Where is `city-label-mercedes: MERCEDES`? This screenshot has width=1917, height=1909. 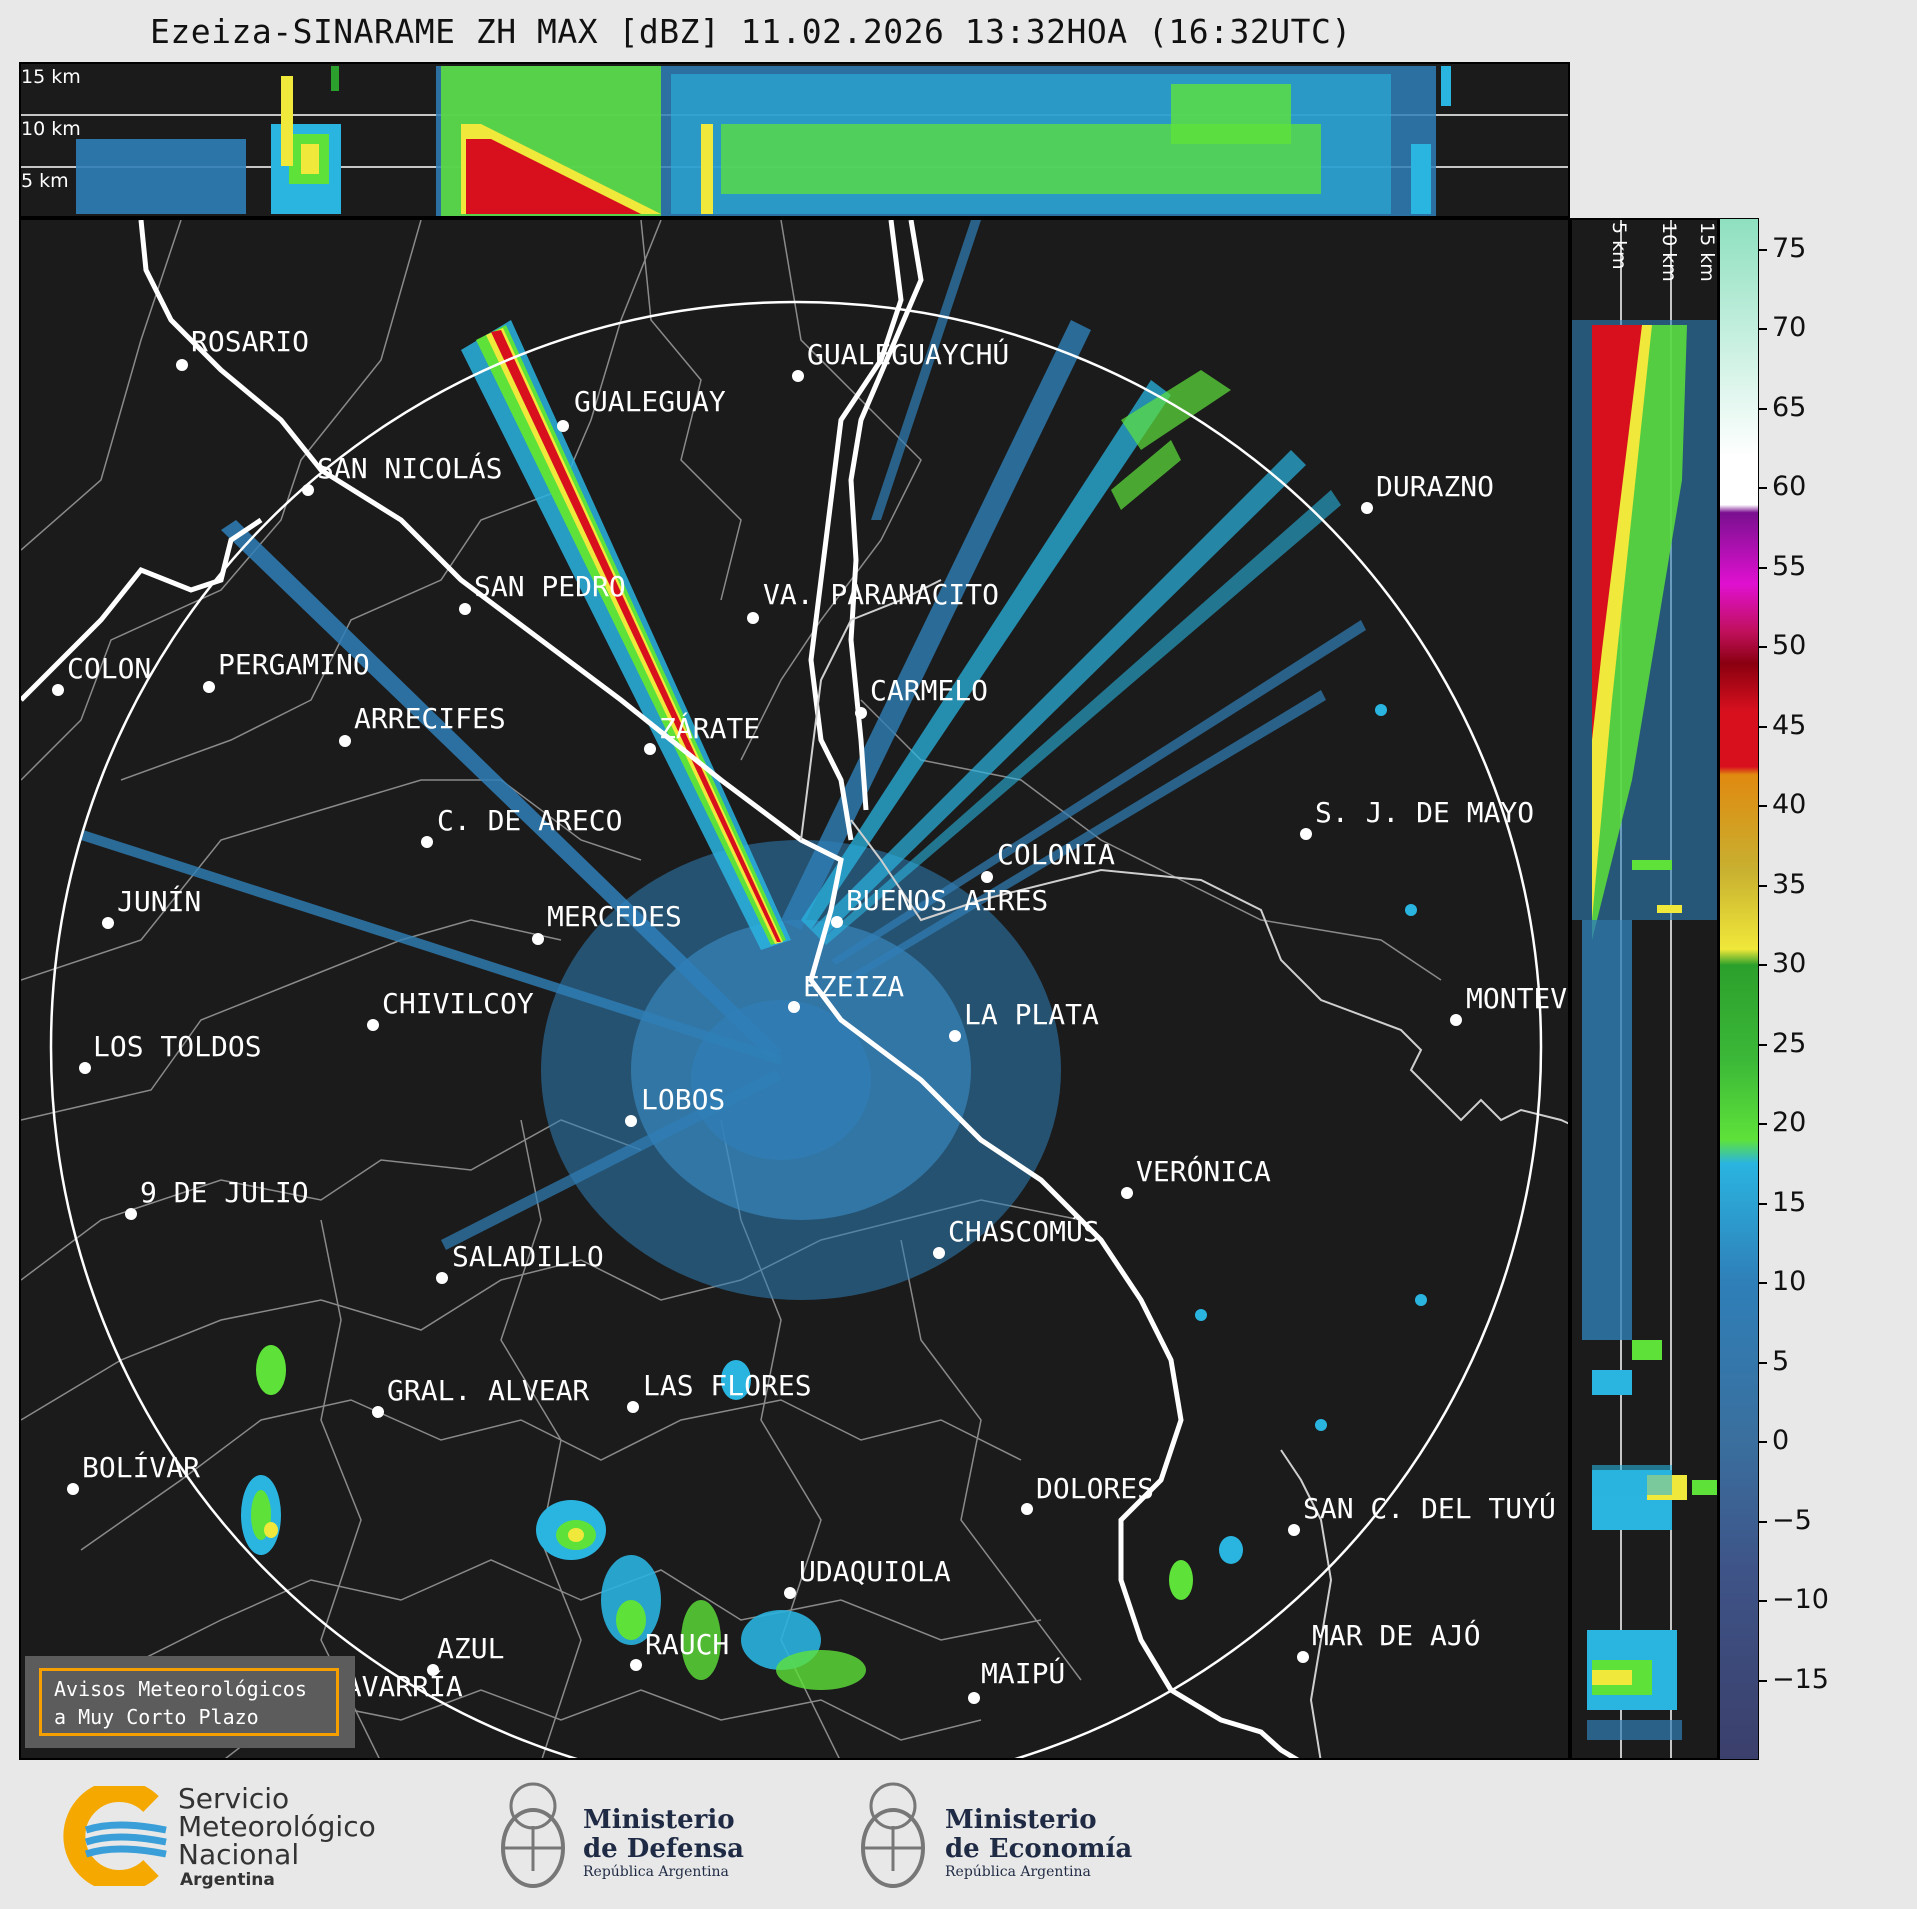
city-label-mercedes: MERCEDES is located at coordinates (614, 916).